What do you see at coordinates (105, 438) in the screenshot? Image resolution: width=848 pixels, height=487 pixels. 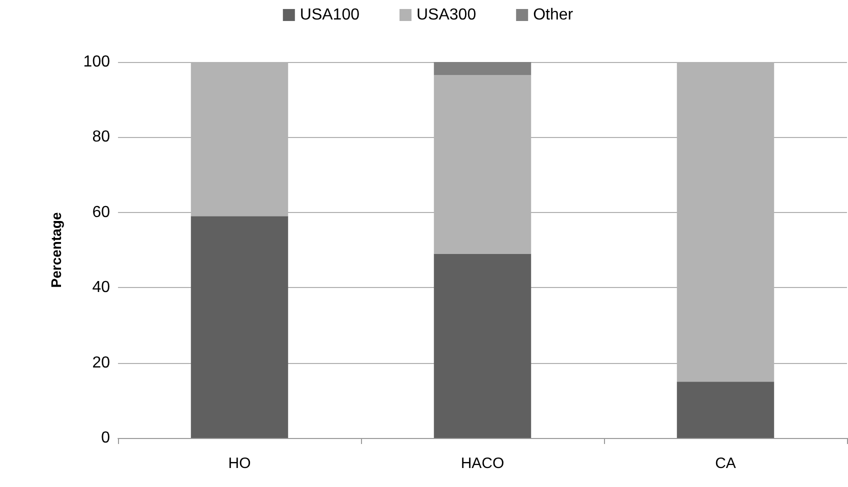 I see `y-tick-label: 0` at bounding box center [105, 438].